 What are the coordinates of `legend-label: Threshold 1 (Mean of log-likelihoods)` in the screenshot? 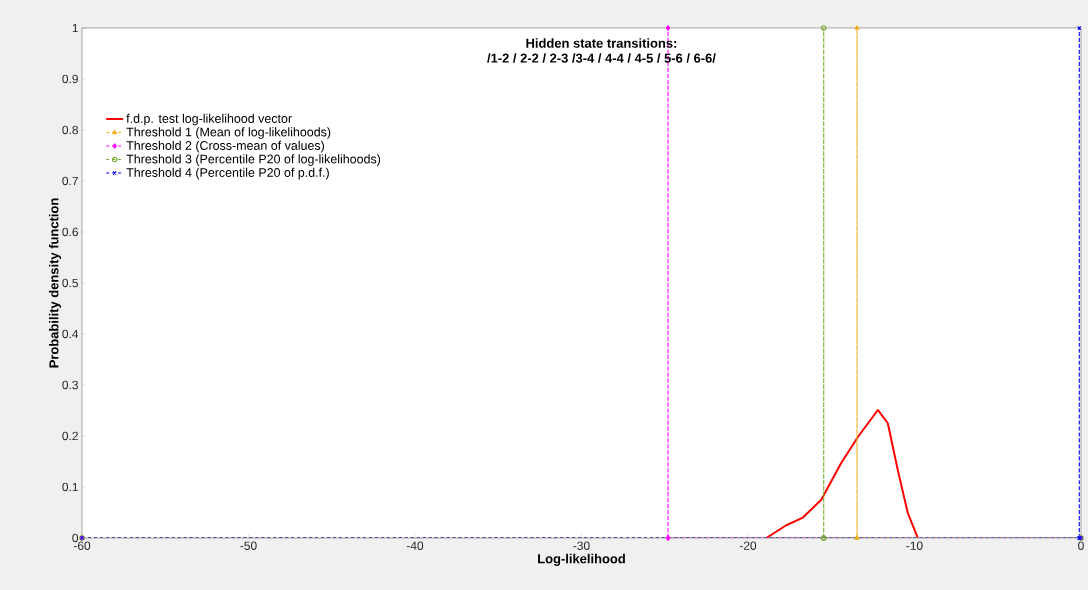 It's located at (228, 133).